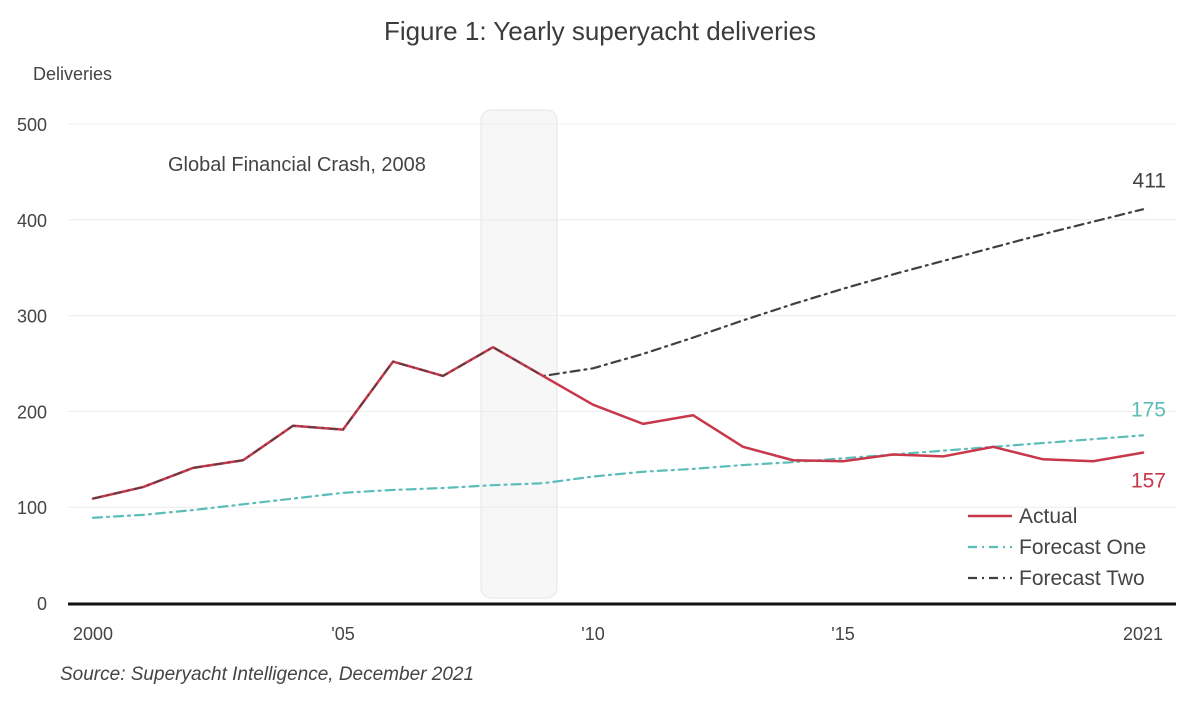 This screenshot has width=1200, height=708. Describe the element at coordinates (32, 125) in the screenshot. I see `y-tick-label: 500` at that location.